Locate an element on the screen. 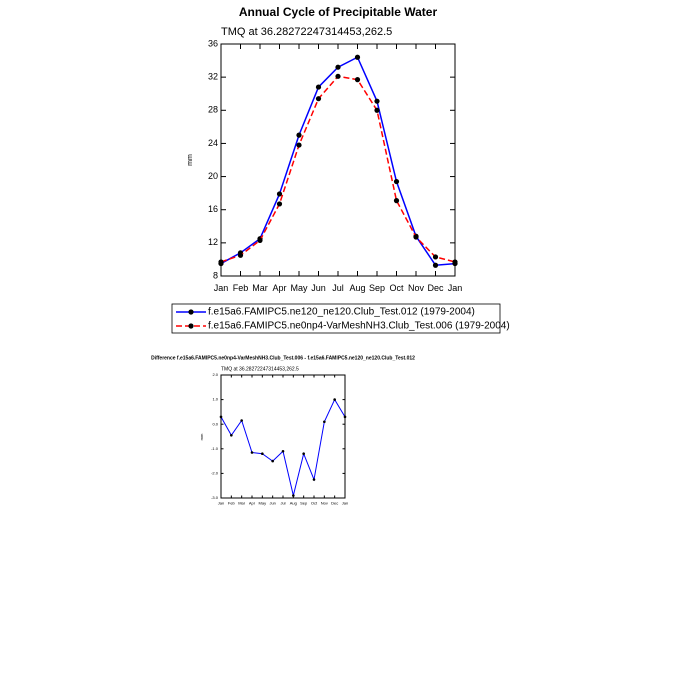 This screenshot has width=675, height=675. y-tick-label: 16 is located at coordinates (213, 209).